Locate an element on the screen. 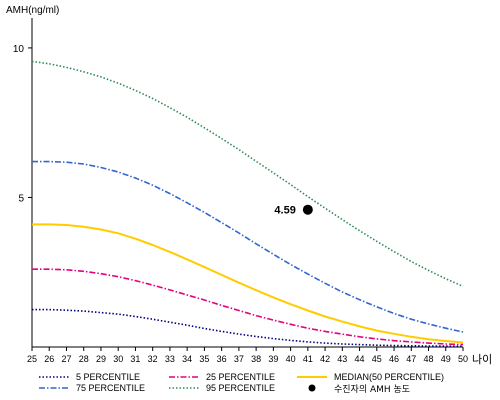 This screenshot has width=500, height=400. x-tick-label: 49 is located at coordinates (446, 359).